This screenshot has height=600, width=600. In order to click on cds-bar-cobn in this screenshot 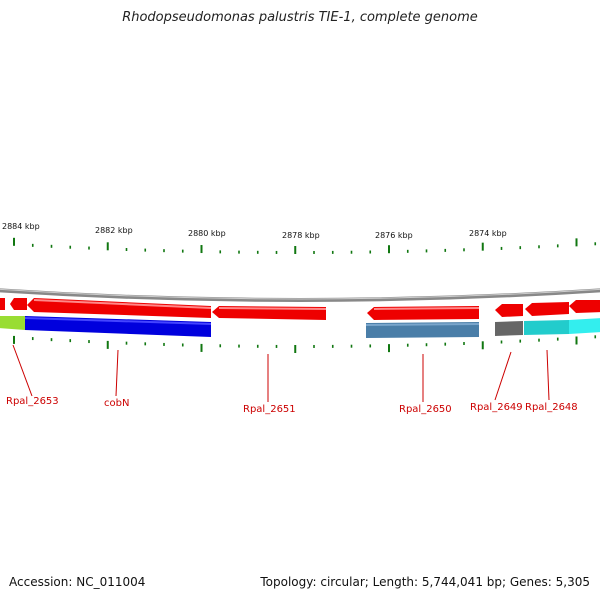, I will do `click(118, 326)`.